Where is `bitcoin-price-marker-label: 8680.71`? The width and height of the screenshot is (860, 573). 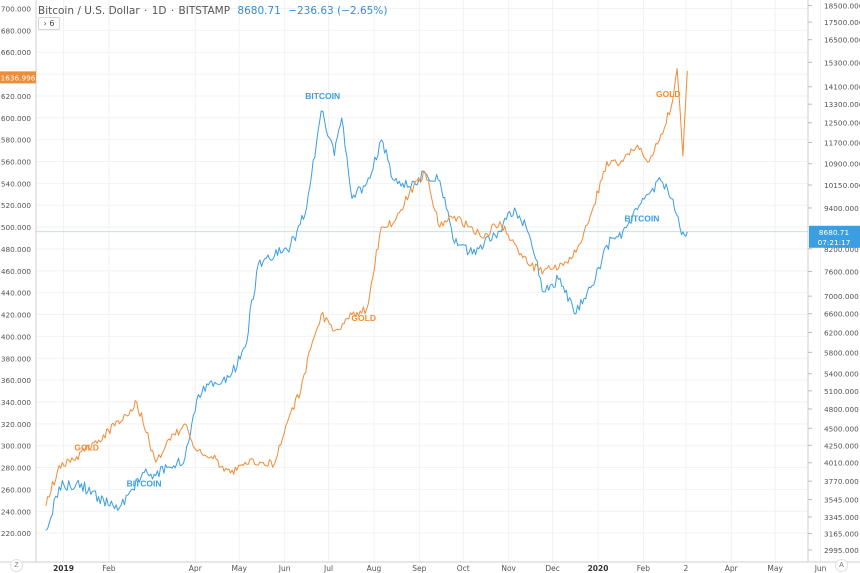
bitcoin-price-marker-label: 8680.71 is located at coordinates (834, 232).